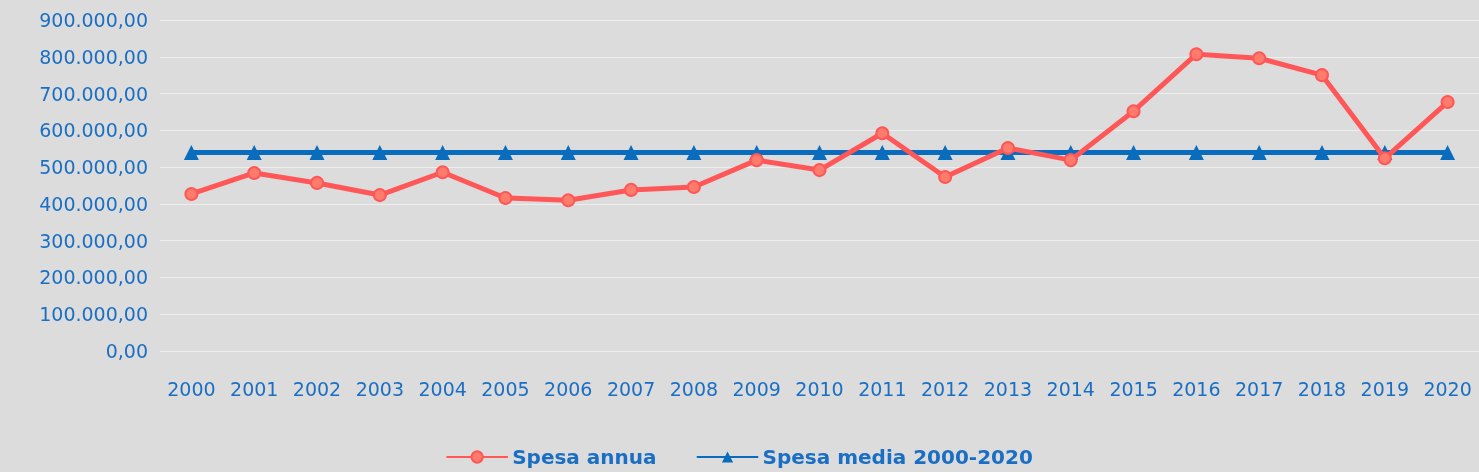  Describe the element at coordinates (1322, 388) in the screenshot. I see `x-tick-label: 2018` at that location.